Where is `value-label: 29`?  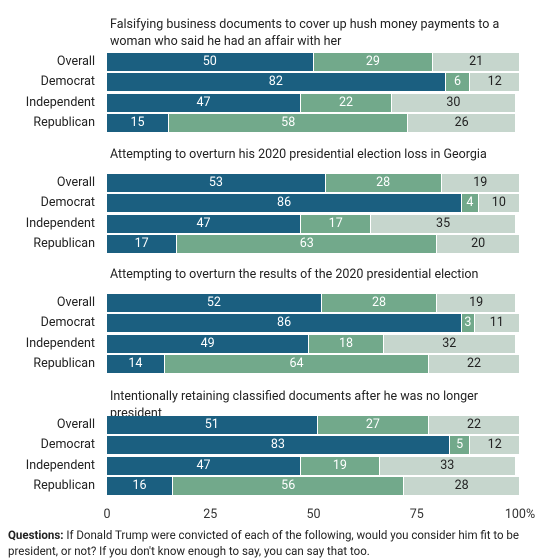
value-label: 29 is located at coordinates (372, 61).